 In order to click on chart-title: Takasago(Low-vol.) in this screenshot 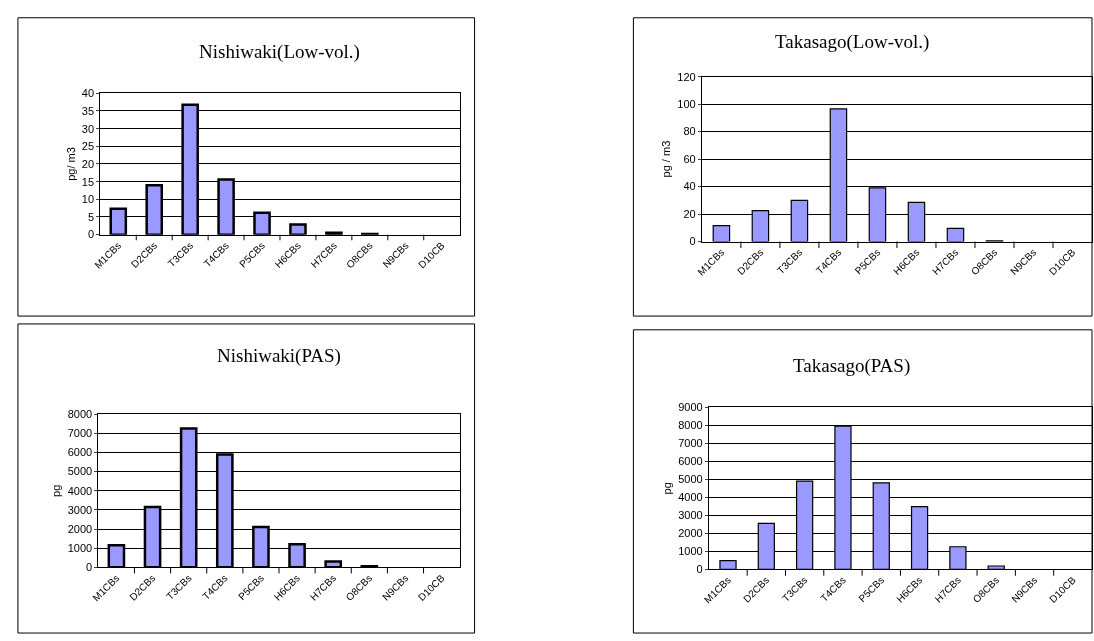, I will do `click(852, 42)`.